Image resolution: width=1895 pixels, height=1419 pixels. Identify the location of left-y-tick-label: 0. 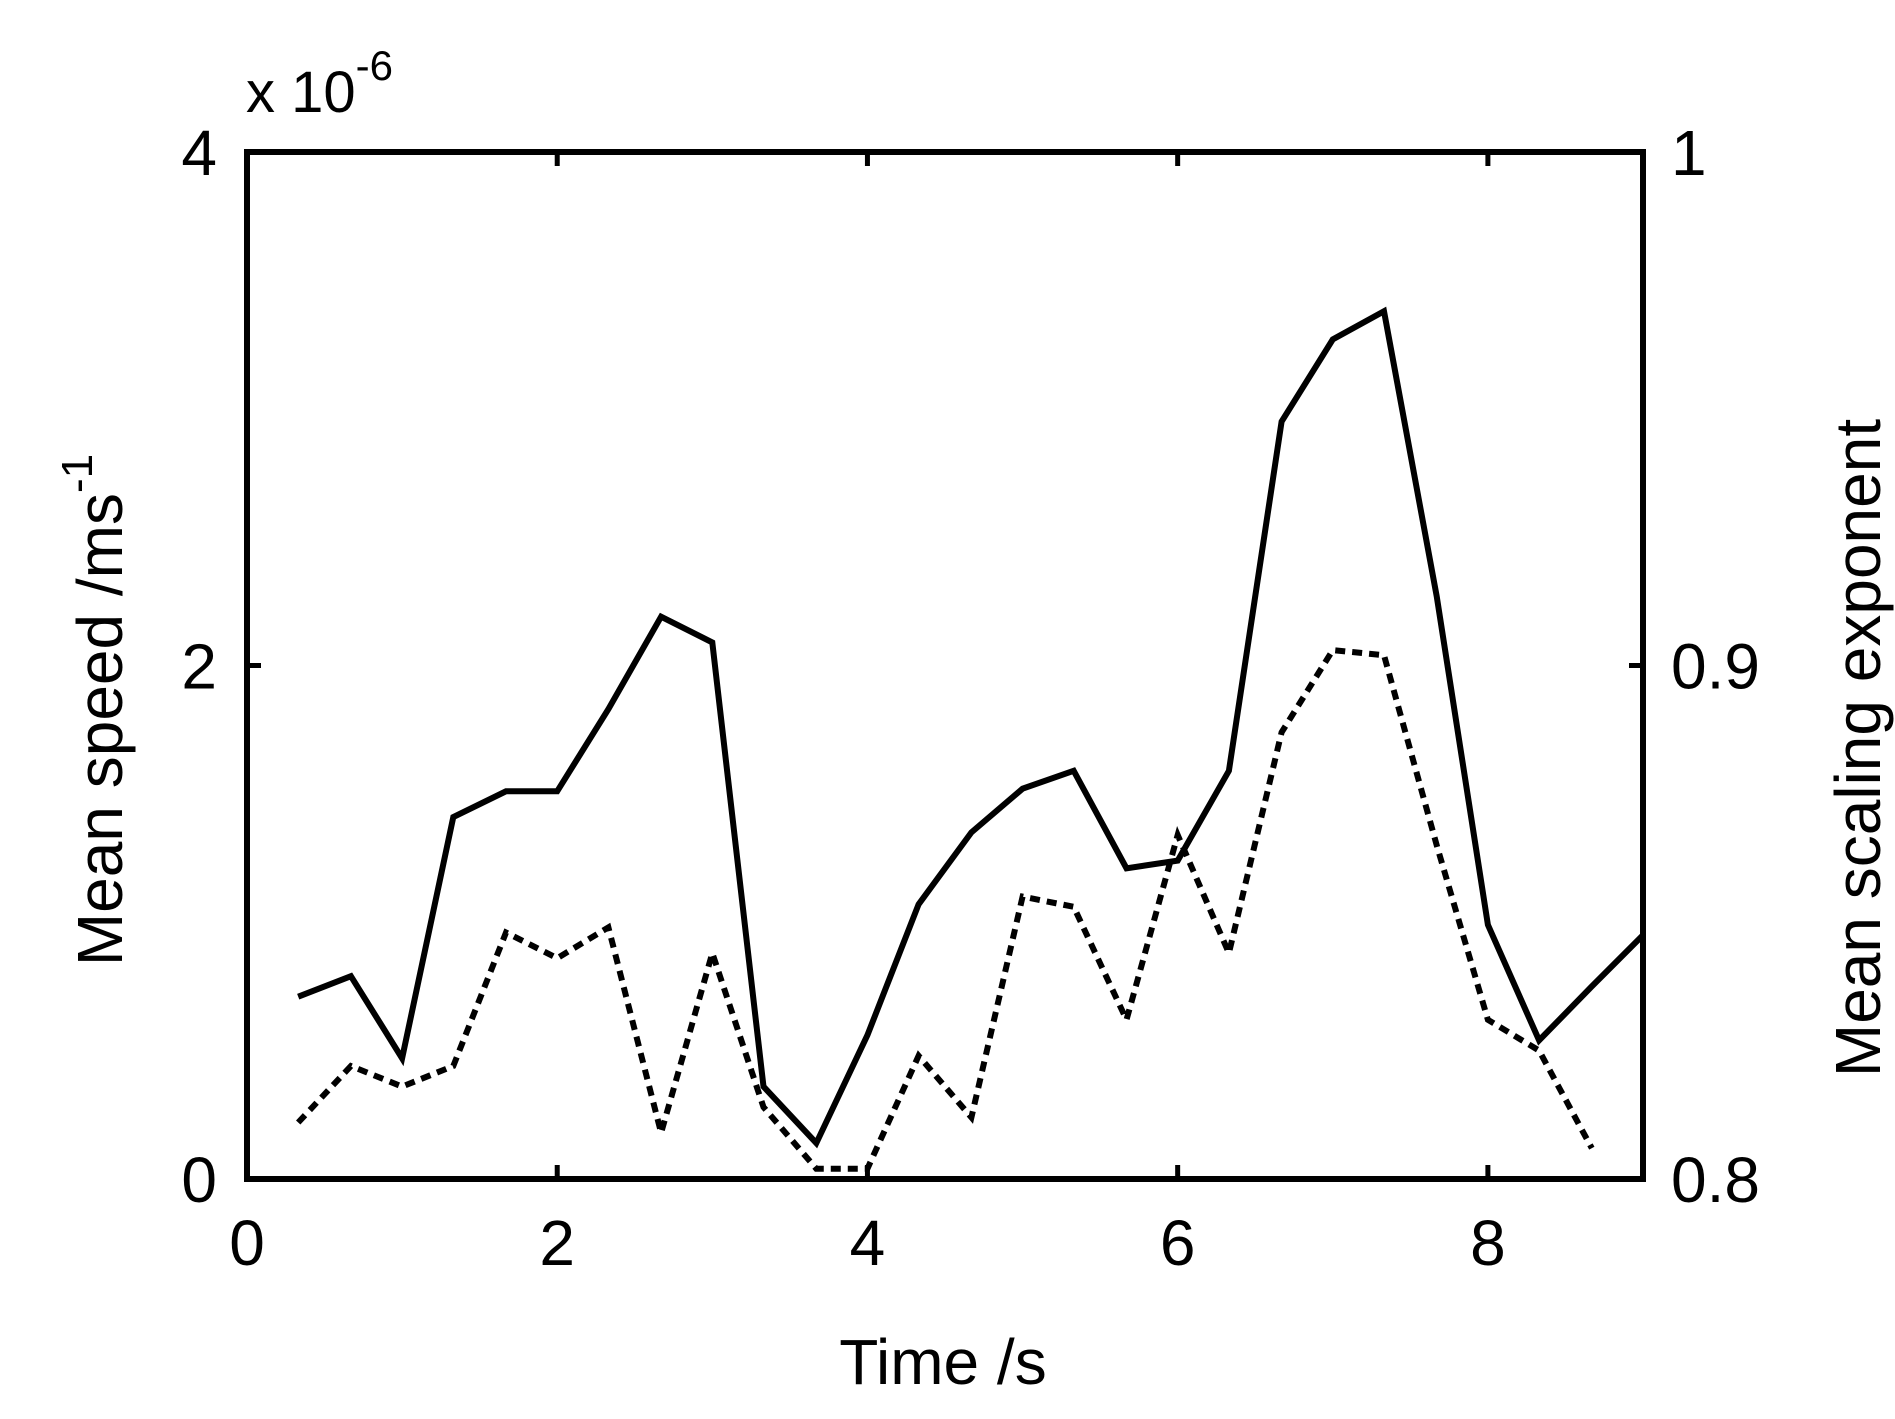
(199, 1180).